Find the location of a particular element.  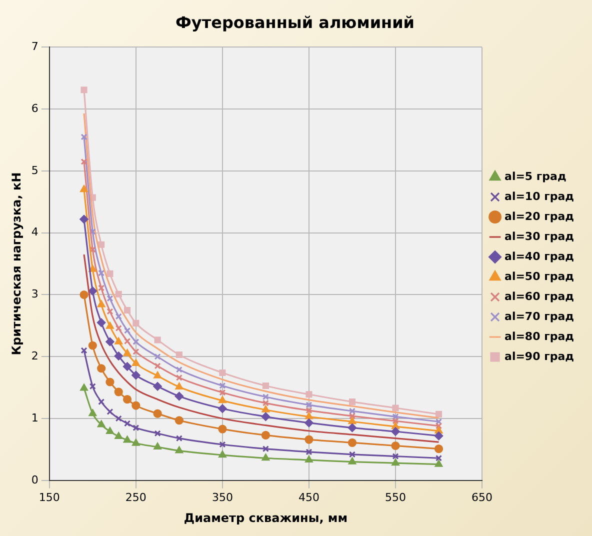

legend-label: al=90 град is located at coordinates (539, 356).